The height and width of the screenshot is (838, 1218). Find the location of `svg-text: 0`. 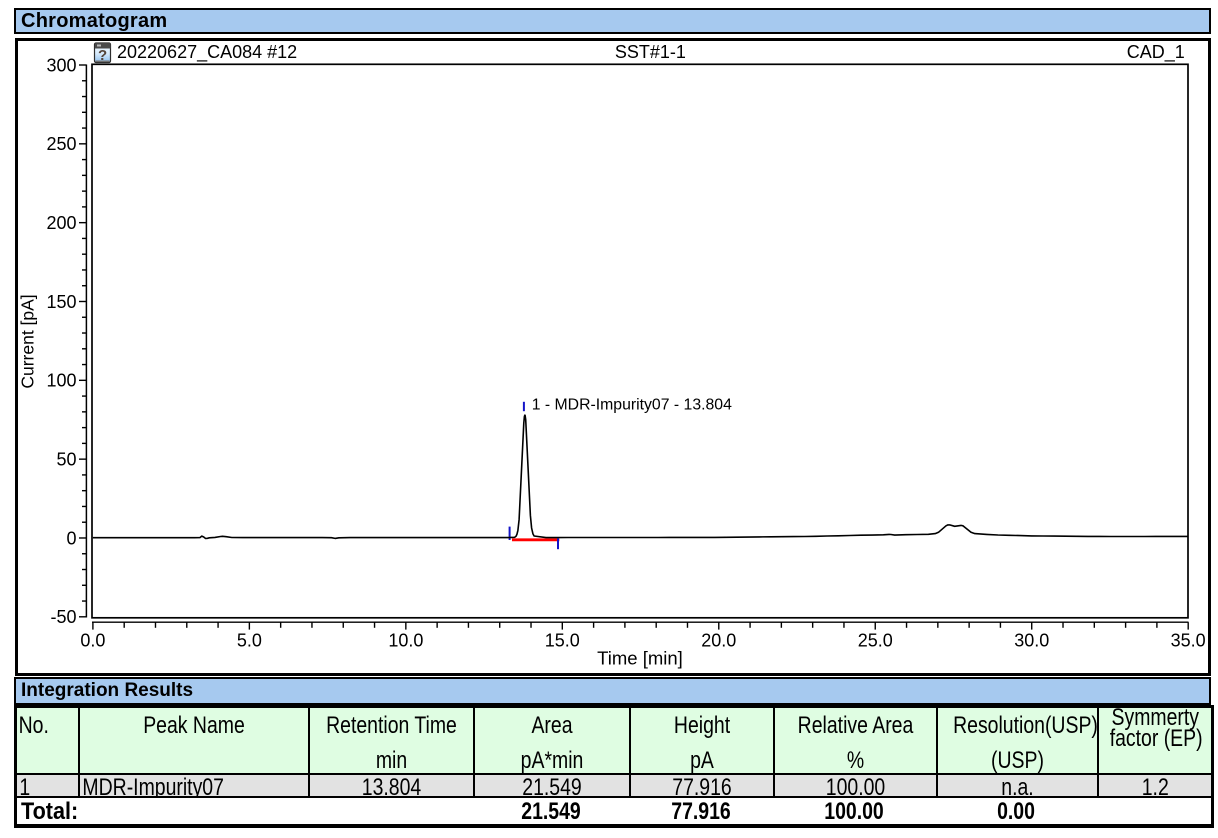

svg-text: 0 is located at coordinates (71, 538).